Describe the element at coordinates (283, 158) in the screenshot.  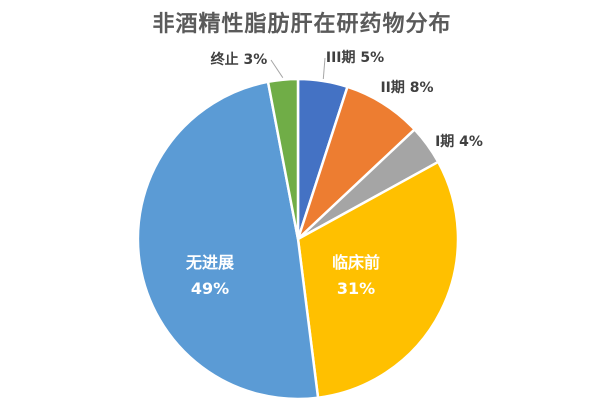
I see `slice-terminated` at that location.